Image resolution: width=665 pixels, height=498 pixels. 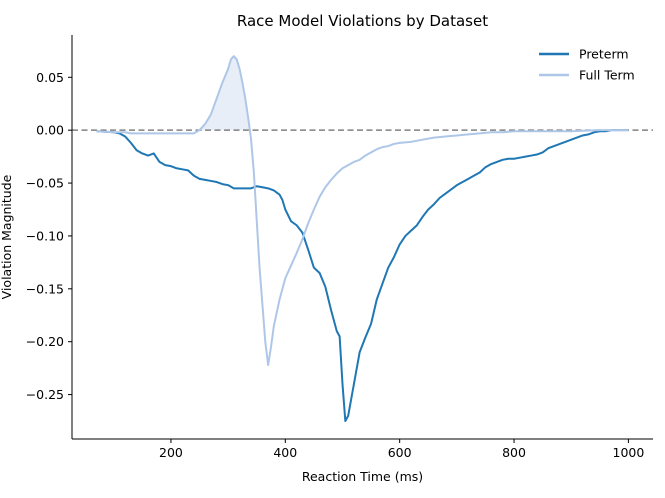 I want to click on chart-title: Race Model Violations by Dataset, so click(x=362, y=21).